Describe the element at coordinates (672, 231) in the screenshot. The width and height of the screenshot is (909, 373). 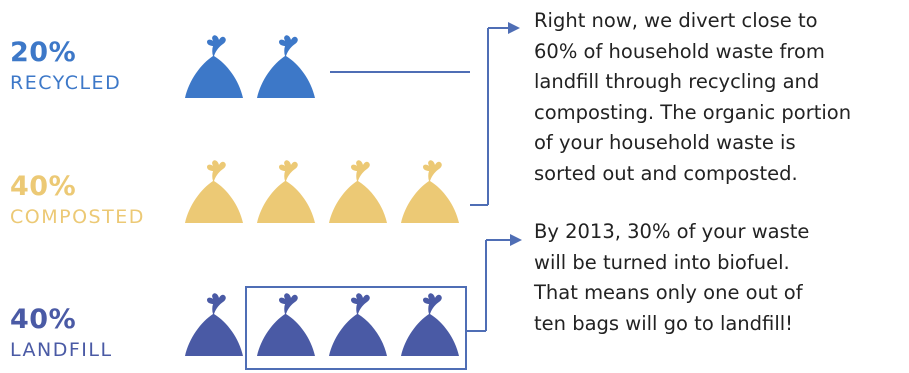
I see `annotation-future-line-1: By 2013, 30% of your waste` at that location.